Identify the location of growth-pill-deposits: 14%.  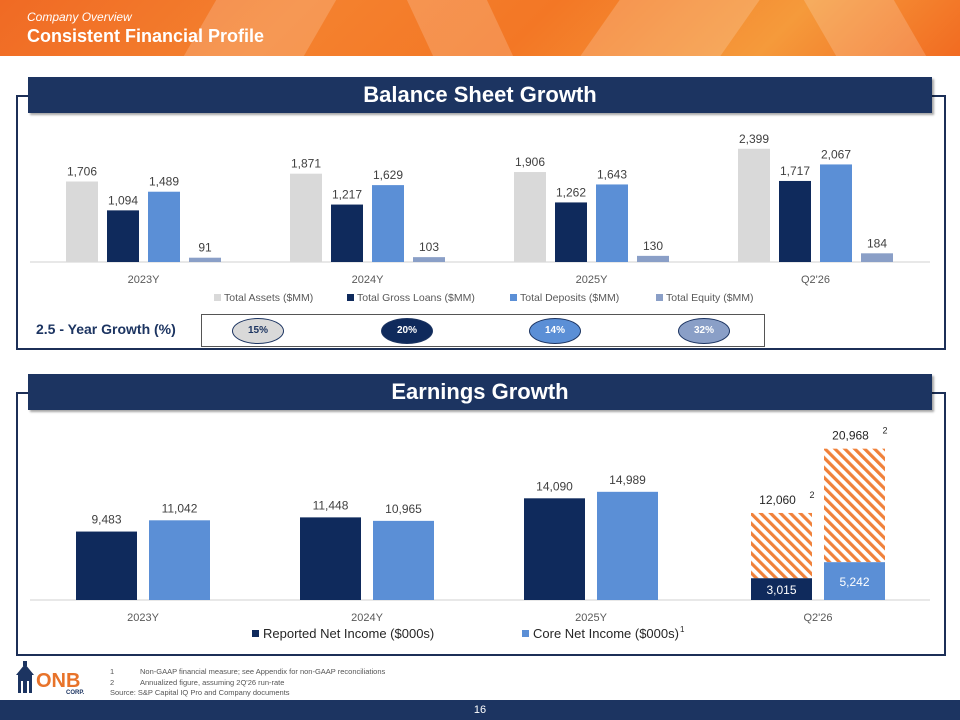
(555, 331).